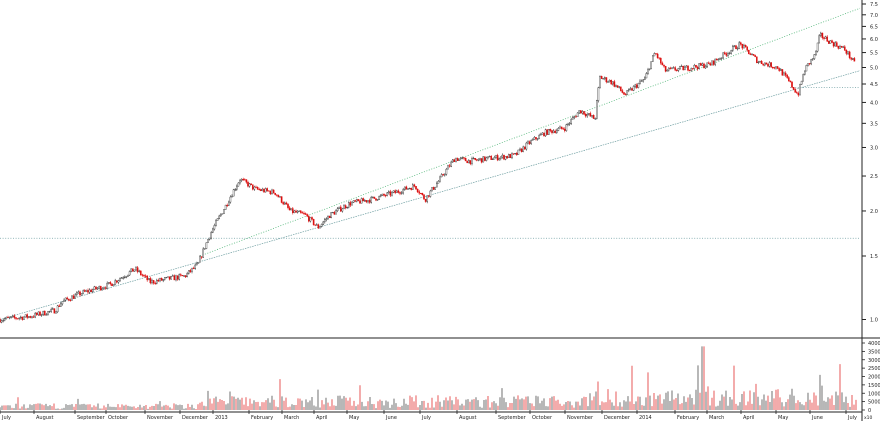 The image size is (880, 425). What do you see at coordinates (617, 418) in the screenshot?
I see `x-tick-label: December` at bounding box center [617, 418].